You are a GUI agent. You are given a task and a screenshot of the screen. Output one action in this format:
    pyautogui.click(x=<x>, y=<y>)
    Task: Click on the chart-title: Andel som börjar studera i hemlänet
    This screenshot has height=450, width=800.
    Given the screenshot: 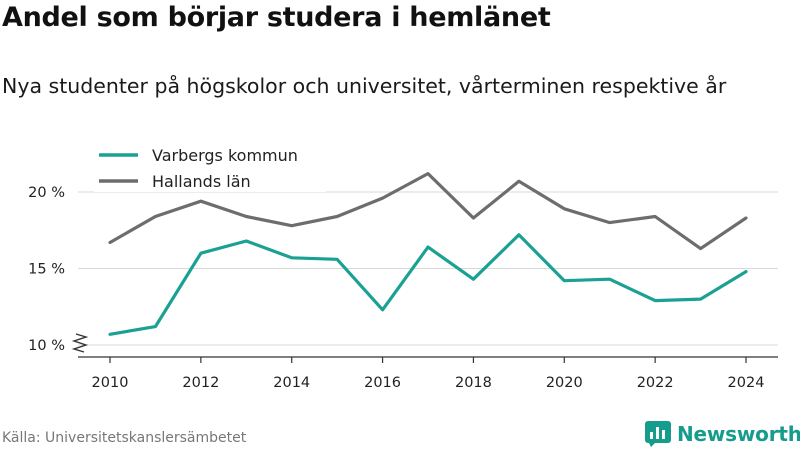 What is the action you would take?
    pyautogui.click(x=276, y=17)
    